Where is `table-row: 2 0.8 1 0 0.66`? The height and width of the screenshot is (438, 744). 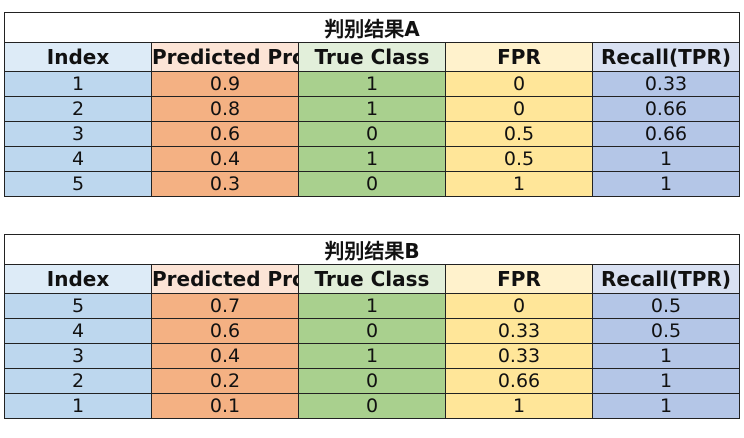
table-row: 2 0.8 1 0 0.66 is located at coordinates (372, 109).